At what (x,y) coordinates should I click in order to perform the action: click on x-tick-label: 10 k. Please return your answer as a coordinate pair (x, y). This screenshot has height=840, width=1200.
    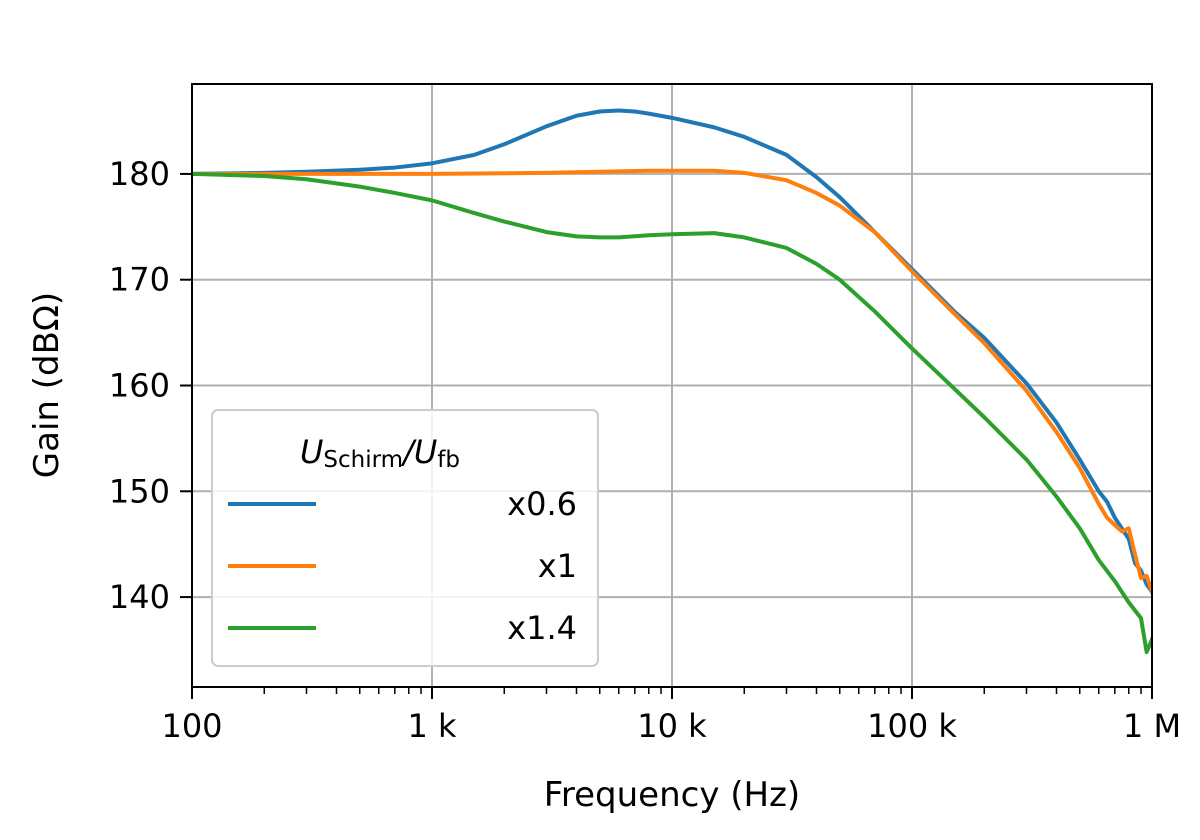
    Looking at the image, I should click on (672, 726).